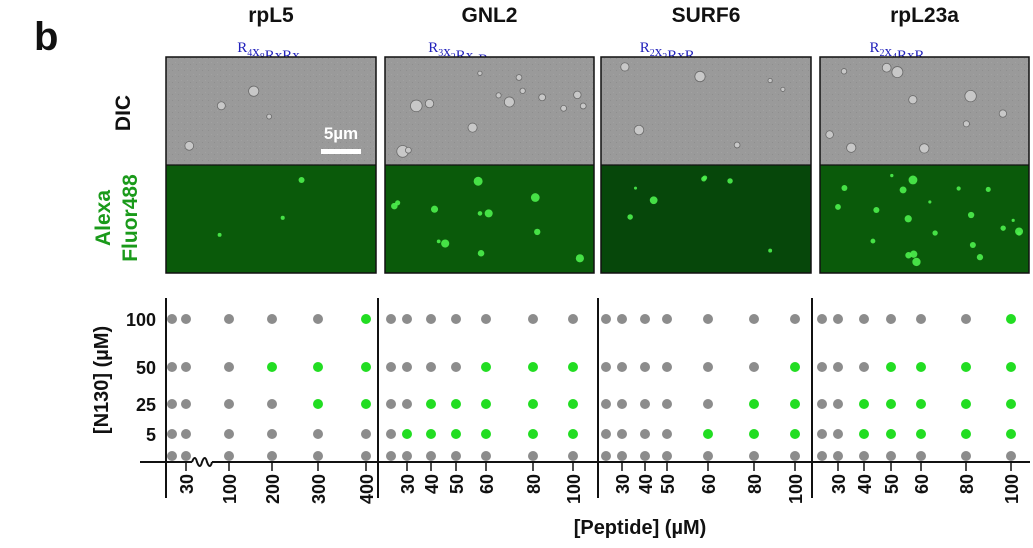 This screenshot has height=548, width=1033. What do you see at coordinates (46, 37) in the screenshot?
I see `panel-letter: b` at bounding box center [46, 37].